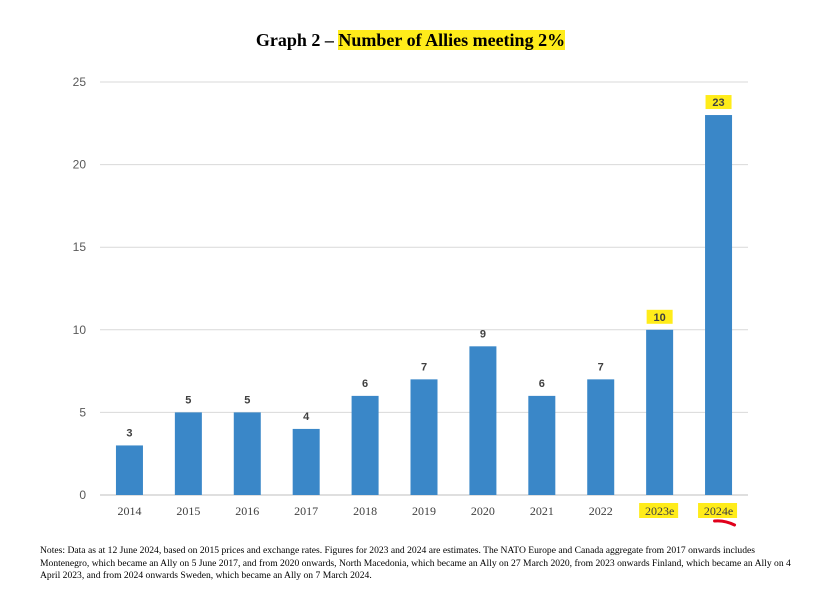 The image size is (821, 602). I want to click on y-tick-label: 15, so click(80, 247).